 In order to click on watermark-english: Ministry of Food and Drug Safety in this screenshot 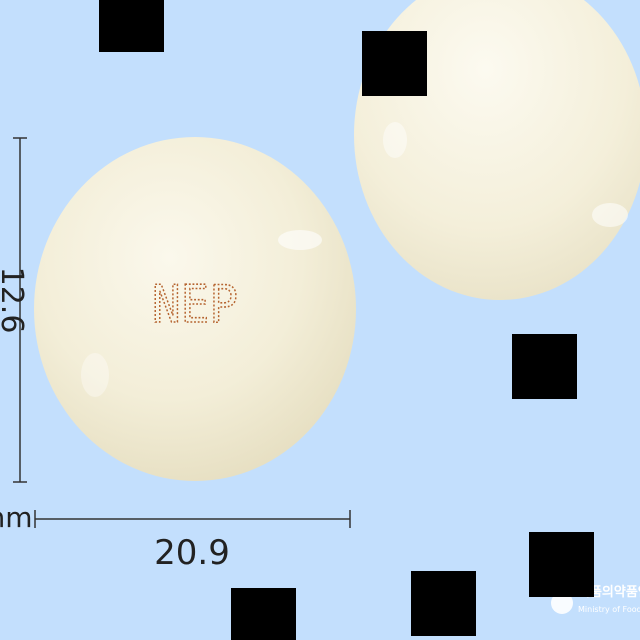, I will do `click(609, 609)`.